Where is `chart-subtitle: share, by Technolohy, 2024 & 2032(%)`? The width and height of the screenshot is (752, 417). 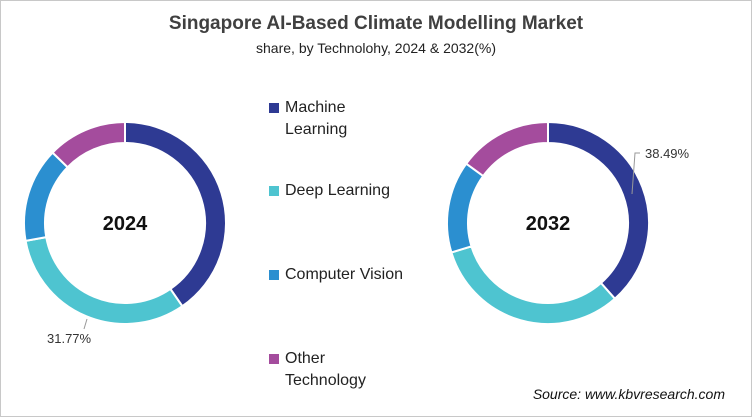 chart-subtitle: share, by Technolohy, 2024 & 2032(%) is located at coordinates (376, 48).